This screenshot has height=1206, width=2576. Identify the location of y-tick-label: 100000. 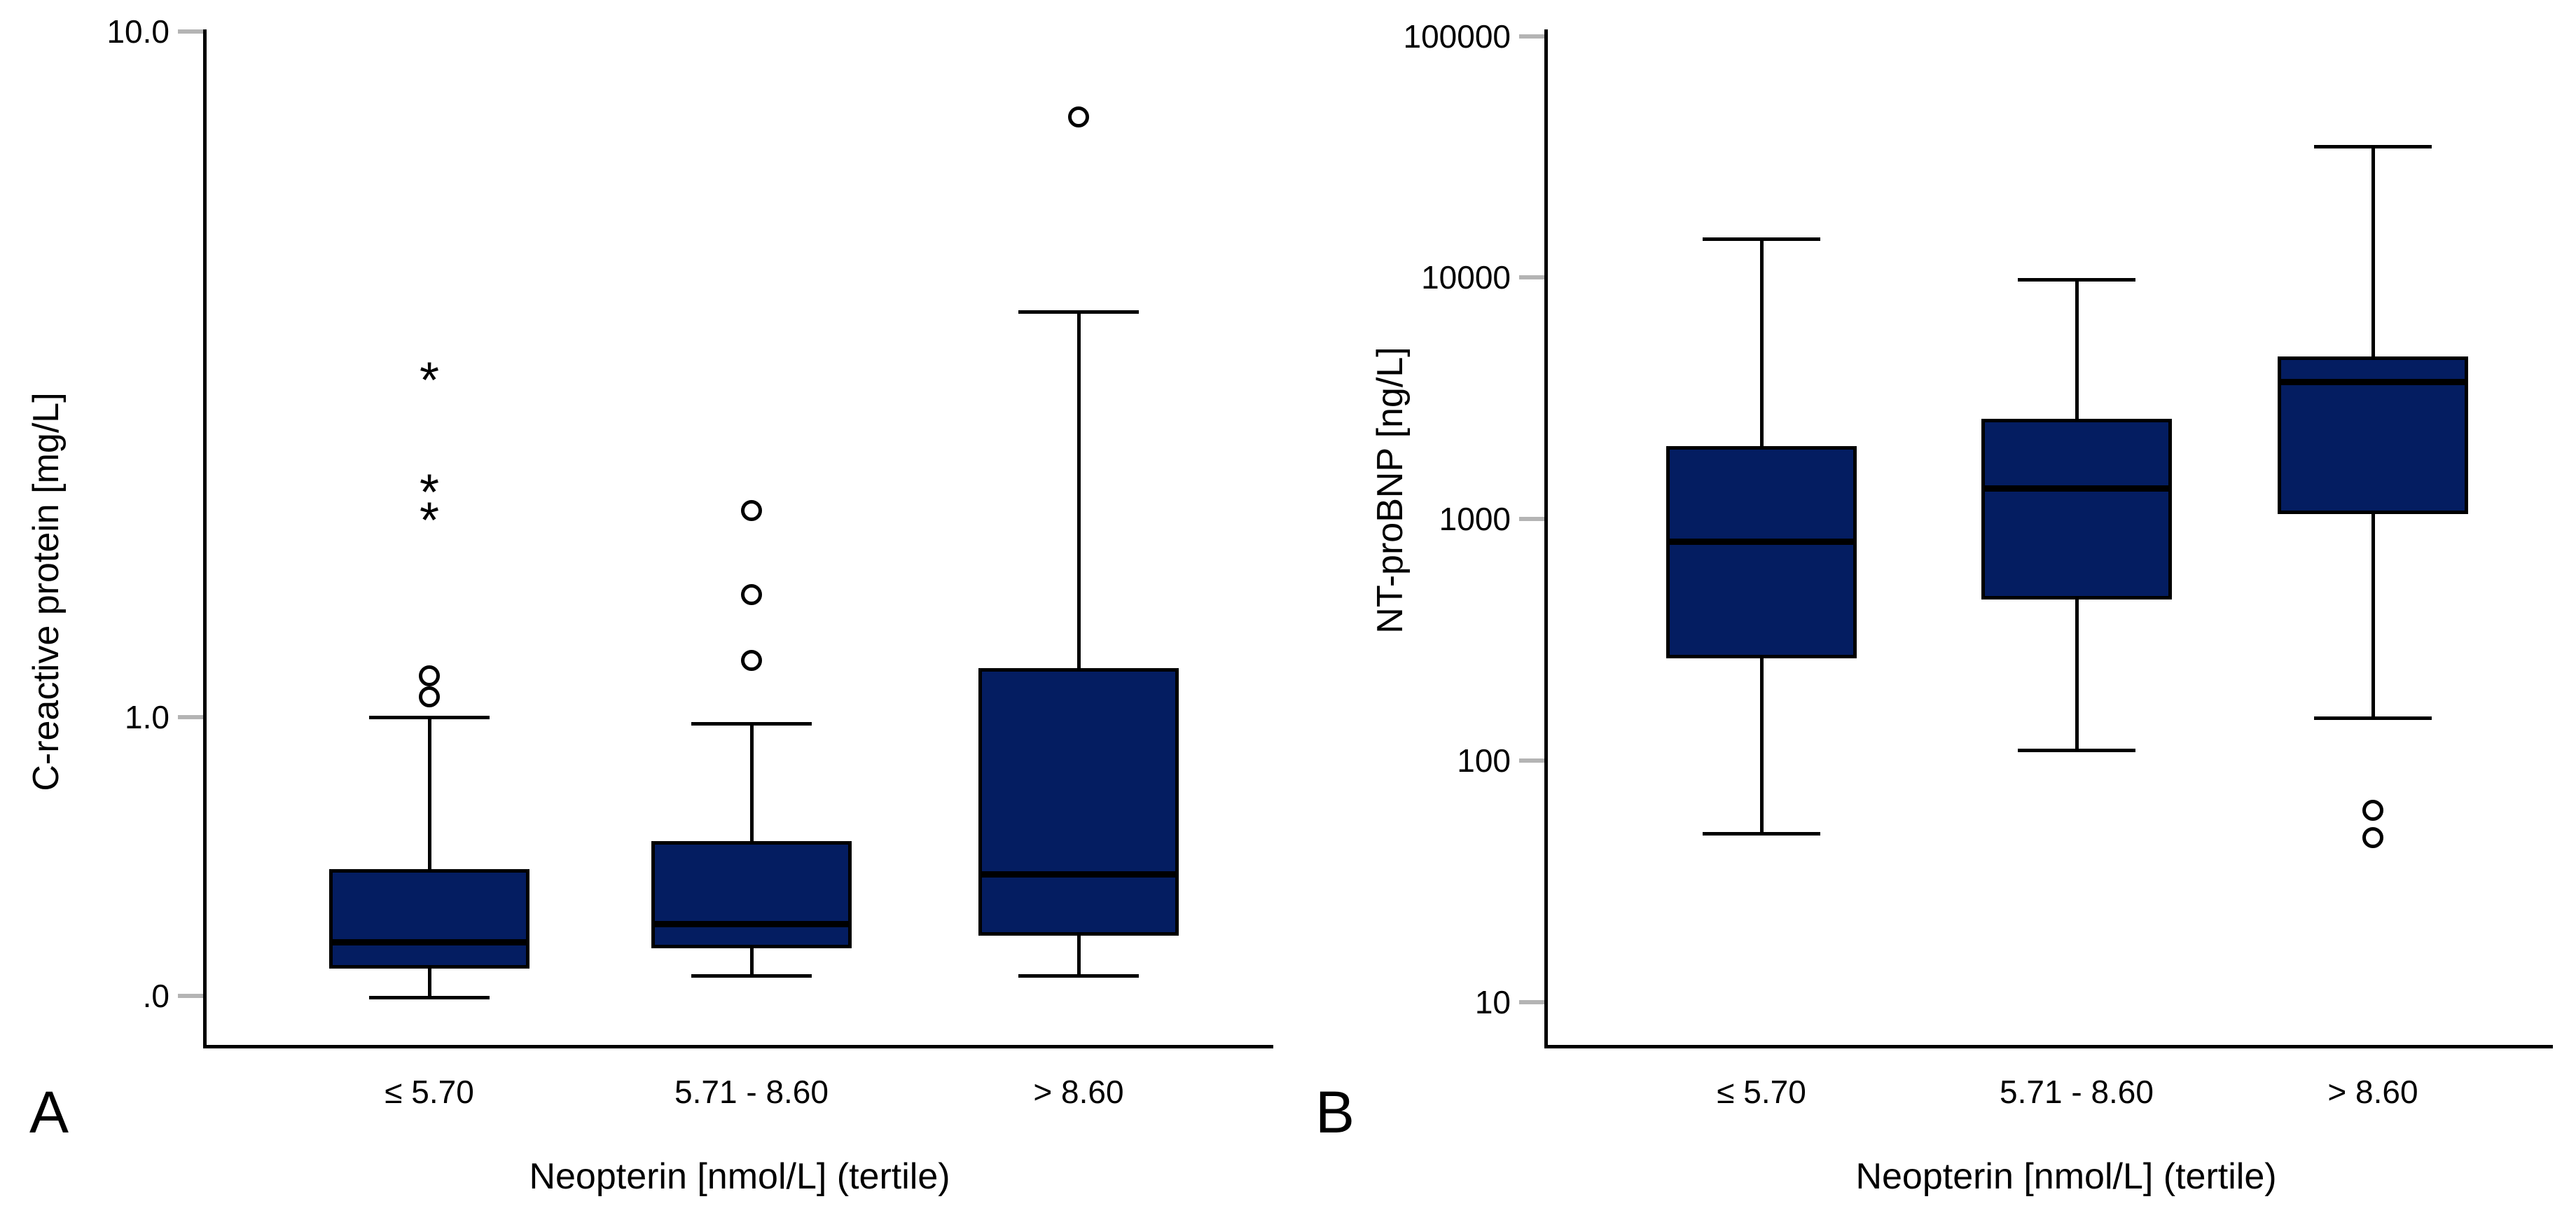
(1457, 37).